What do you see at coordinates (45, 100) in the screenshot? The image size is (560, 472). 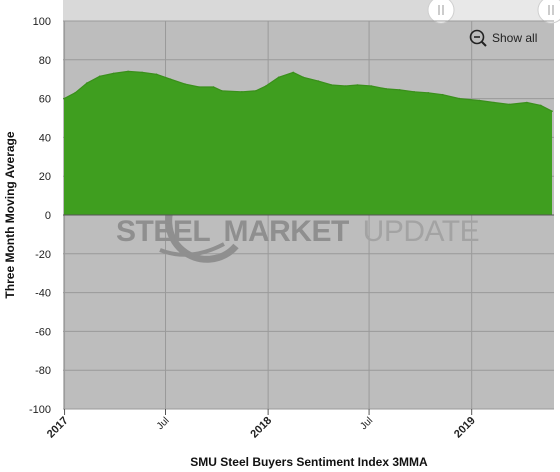 I see `y-tick-label: 60` at bounding box center [45, 100].